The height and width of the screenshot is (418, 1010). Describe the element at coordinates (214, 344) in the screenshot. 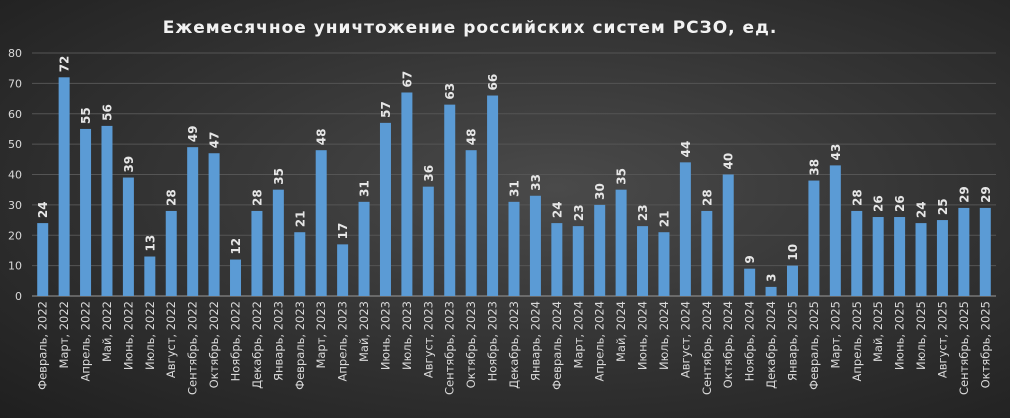

I see `x-tick-label: Октябрь, 2022` at that location.